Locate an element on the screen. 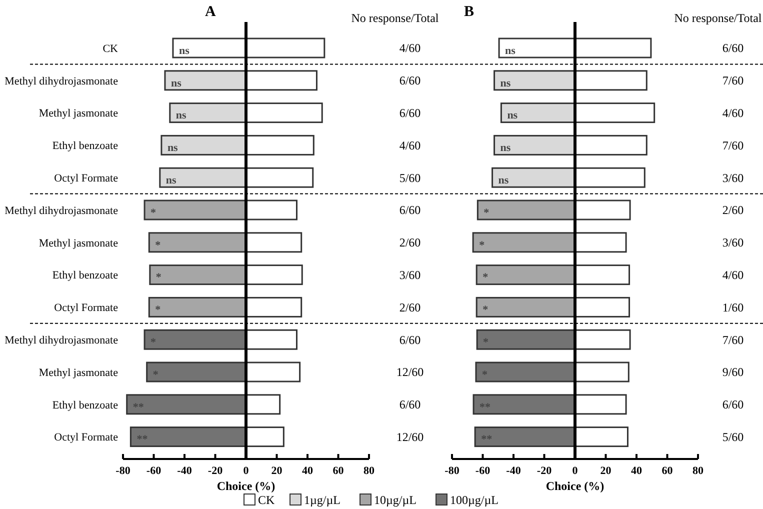 This screenshot has height=509, width=763. legend-label: CK is located at coordinates (267, 500).